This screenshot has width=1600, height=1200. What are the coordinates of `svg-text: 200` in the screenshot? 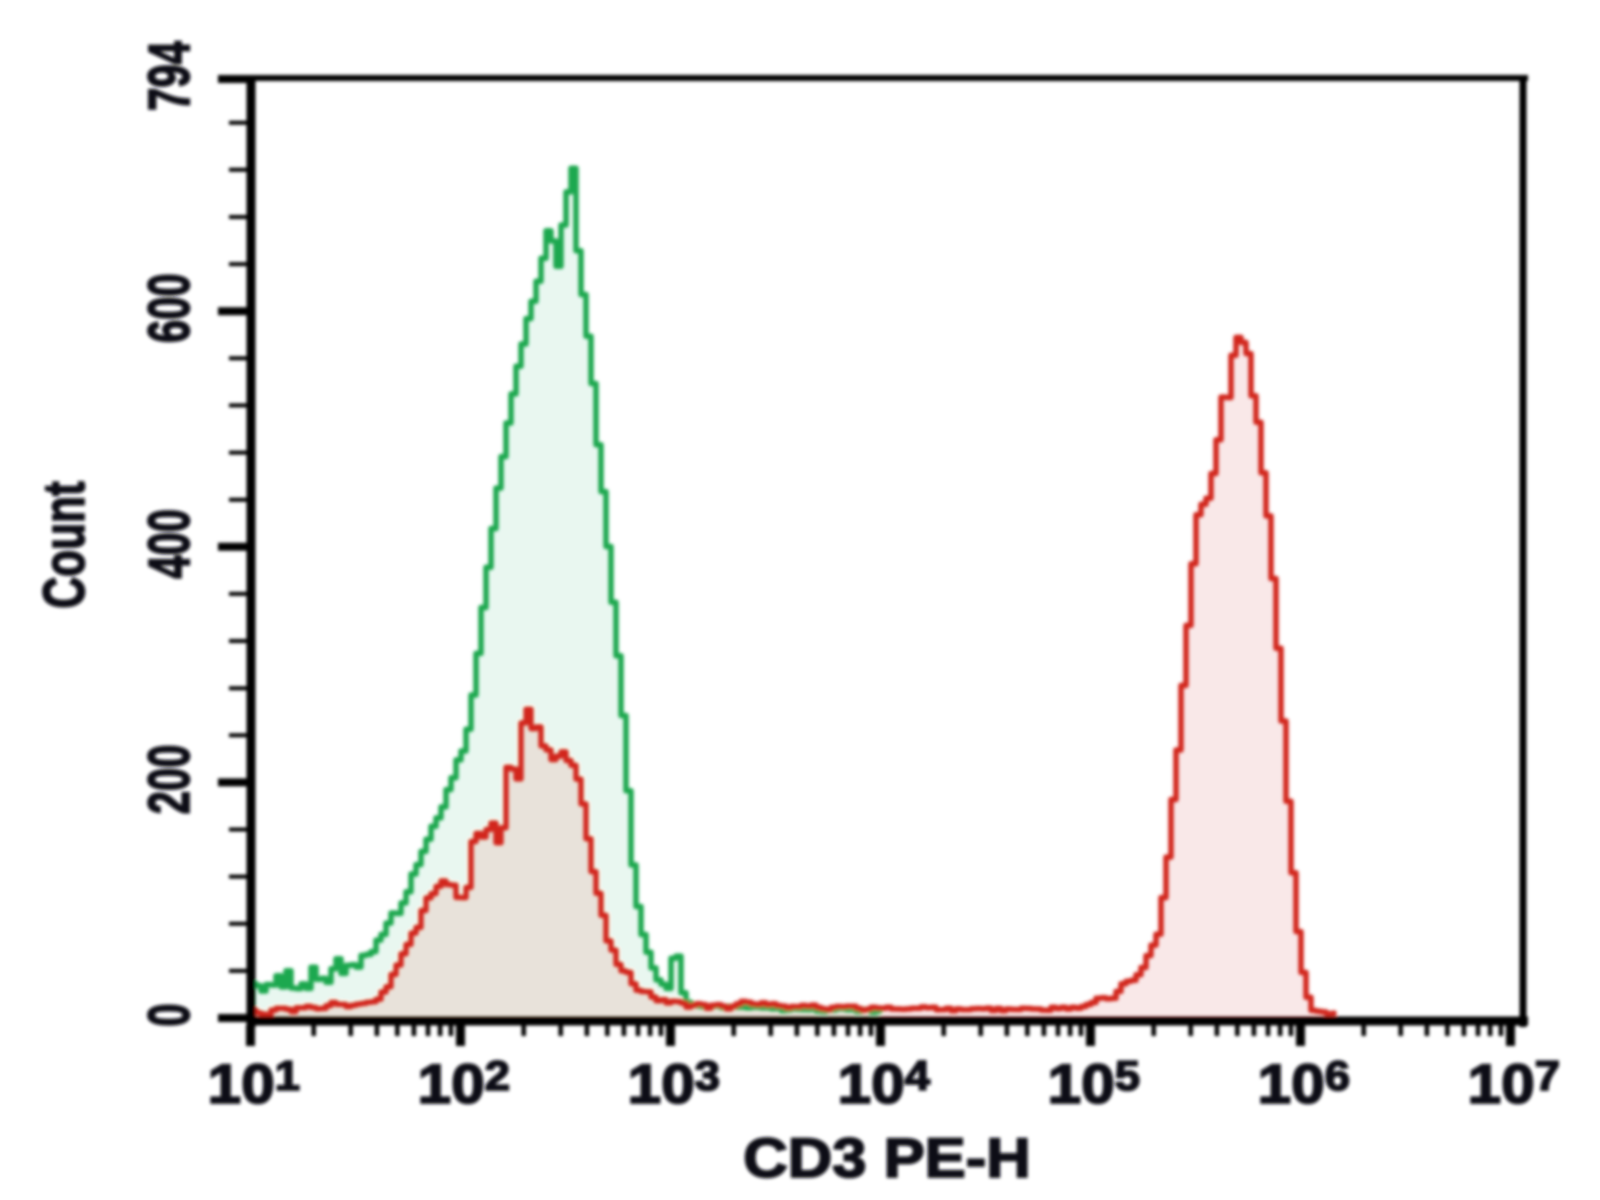 It's located at (168, 780).